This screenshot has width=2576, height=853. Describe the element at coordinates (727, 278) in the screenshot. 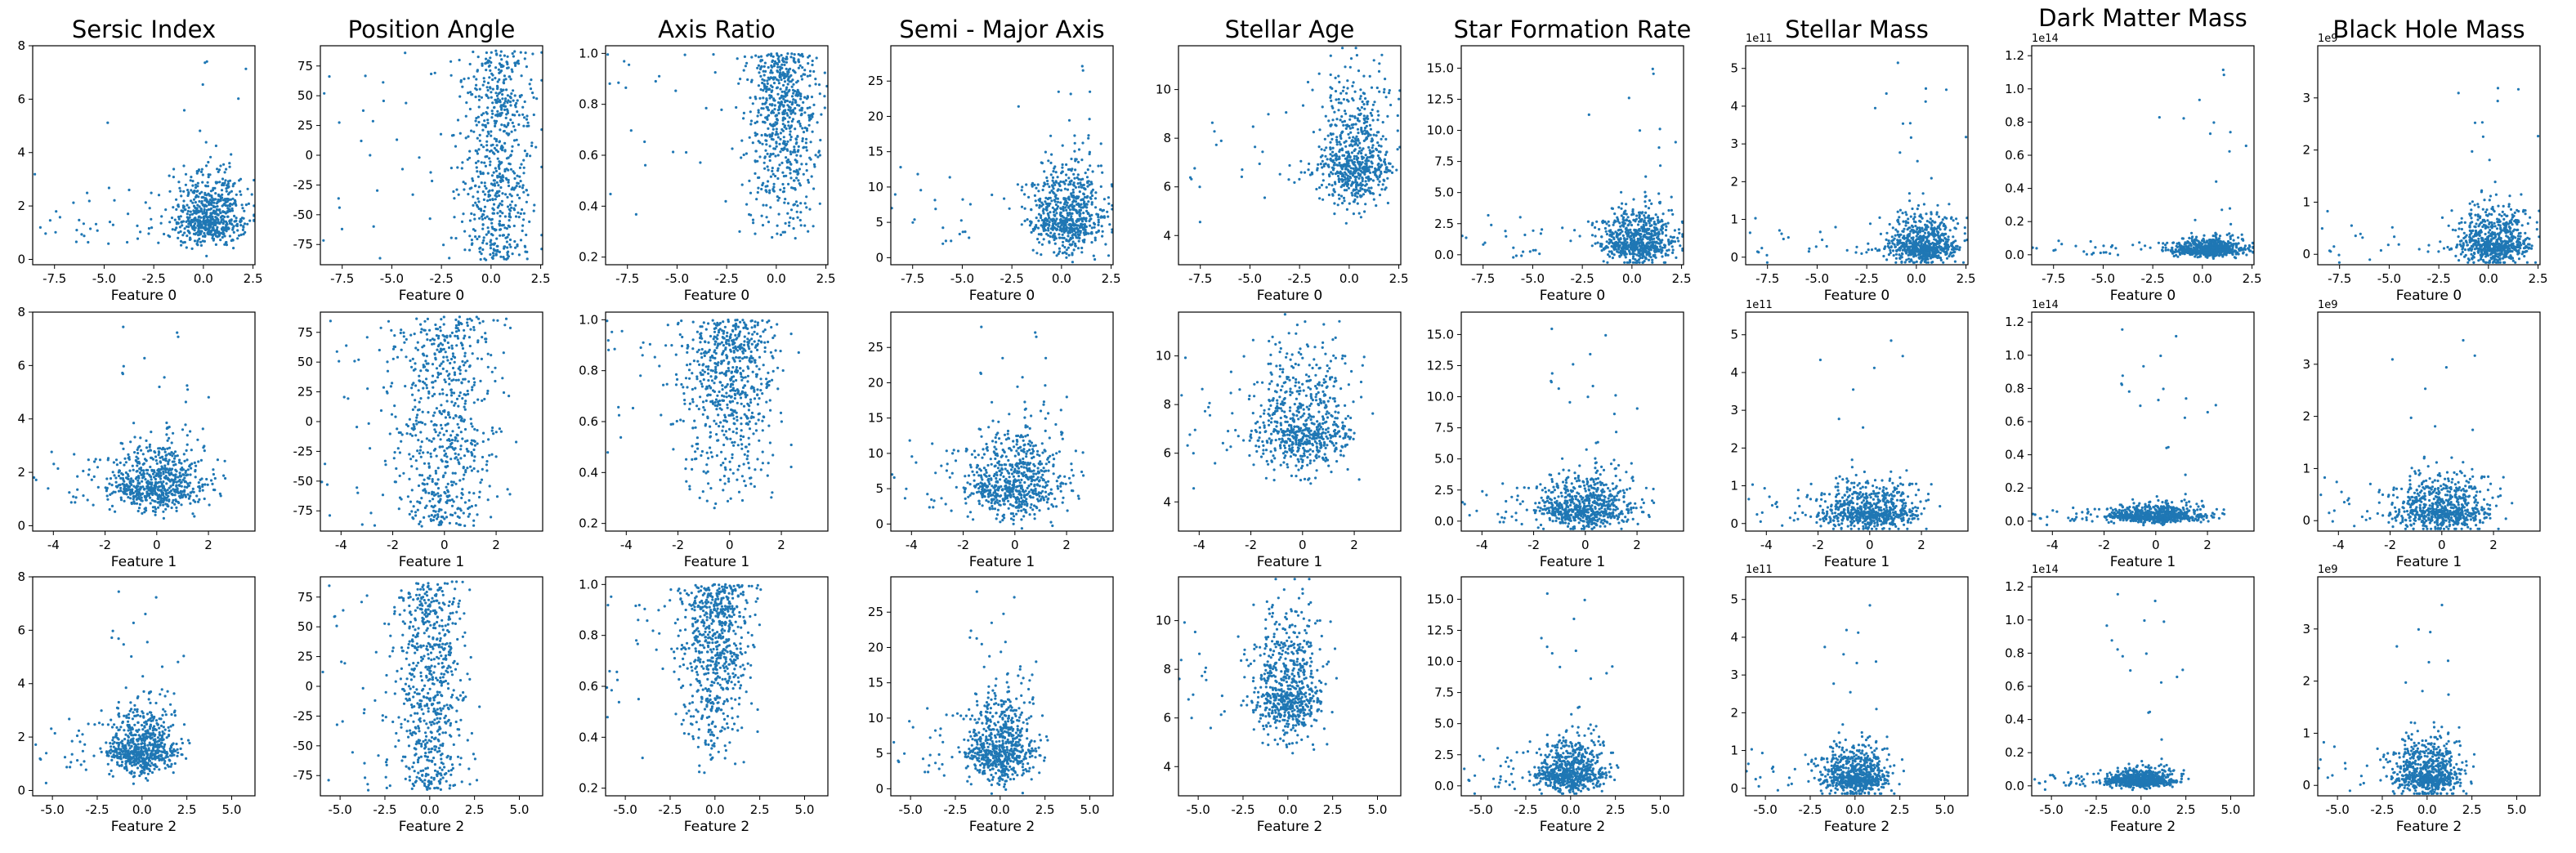

I see `x-tick-label: -2.5` at that location.